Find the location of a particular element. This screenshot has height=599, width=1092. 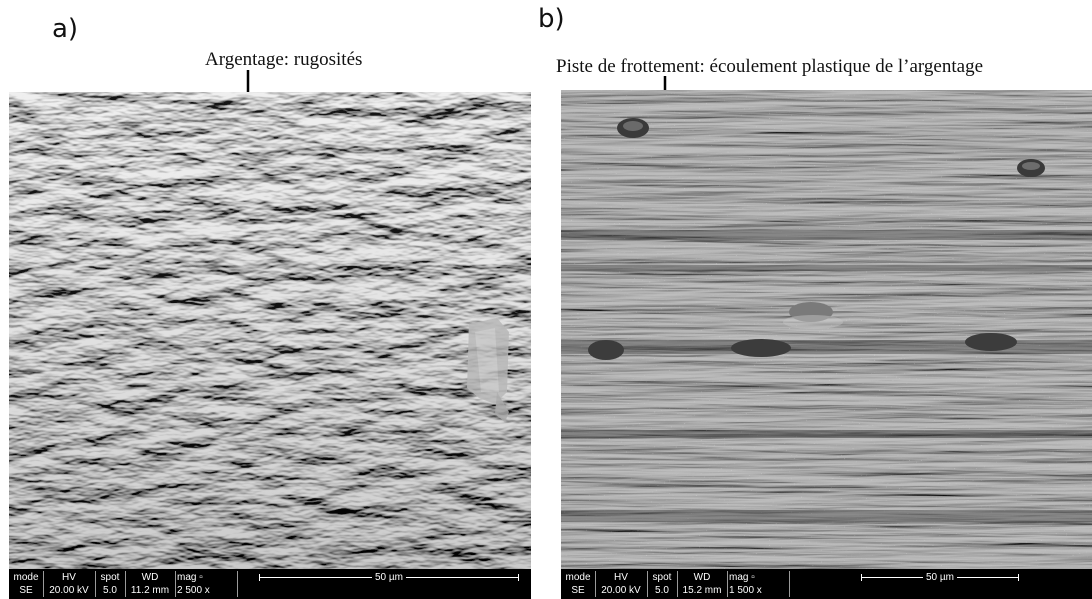

databar-mag-value: 2 500 x is located at coordinates (193, 590).